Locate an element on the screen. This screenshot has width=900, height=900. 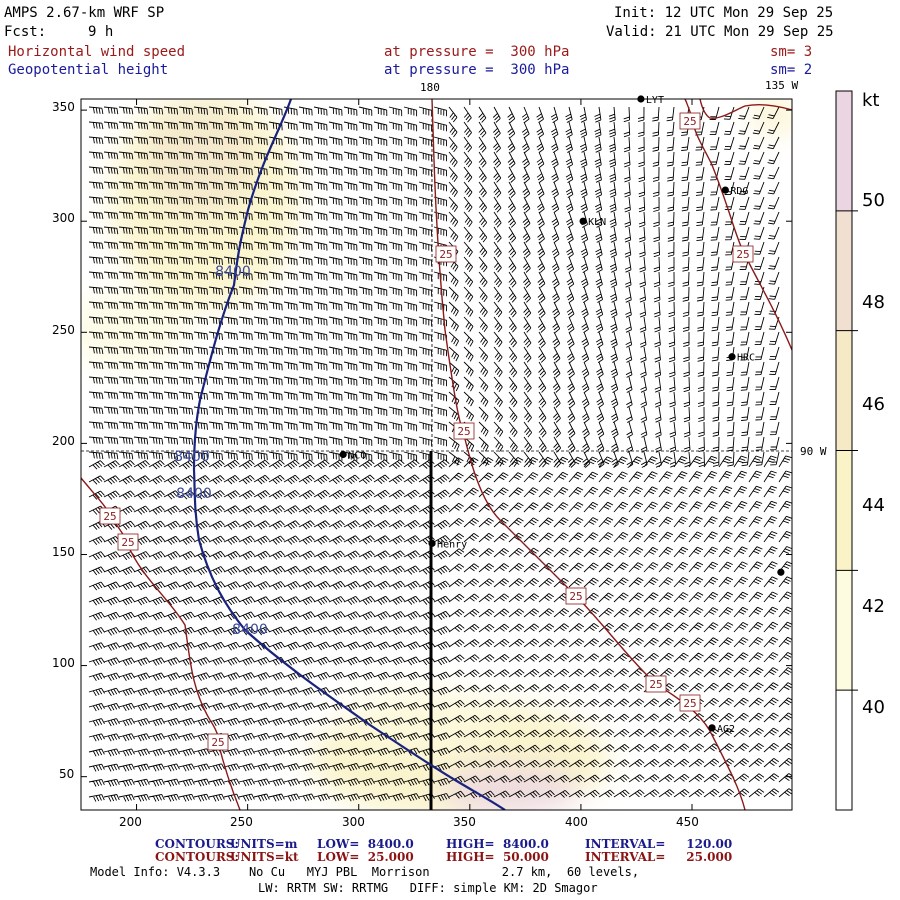
forecast-value: 9 h is located at coordinates (101, 32).